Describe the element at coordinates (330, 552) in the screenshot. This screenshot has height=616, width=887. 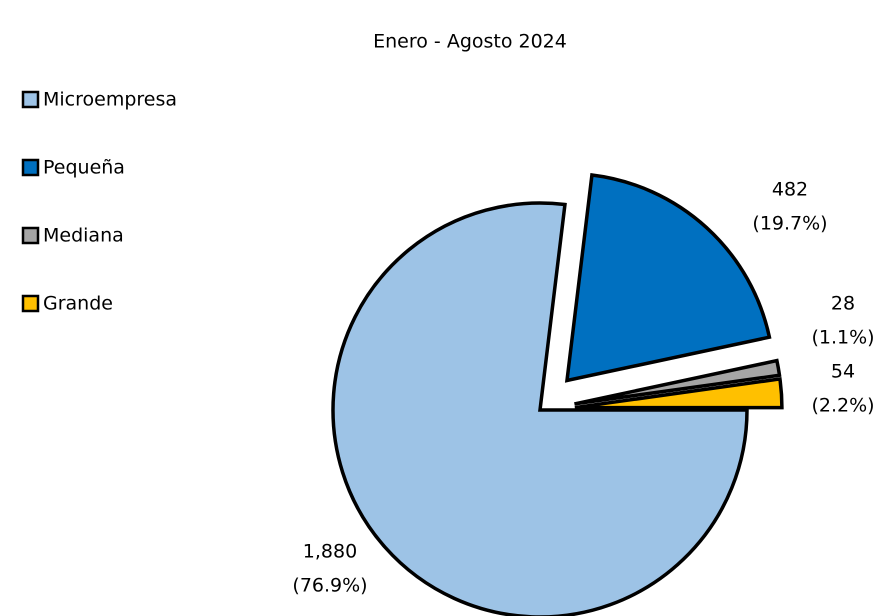
I see `data-label: 1,880` at that location.